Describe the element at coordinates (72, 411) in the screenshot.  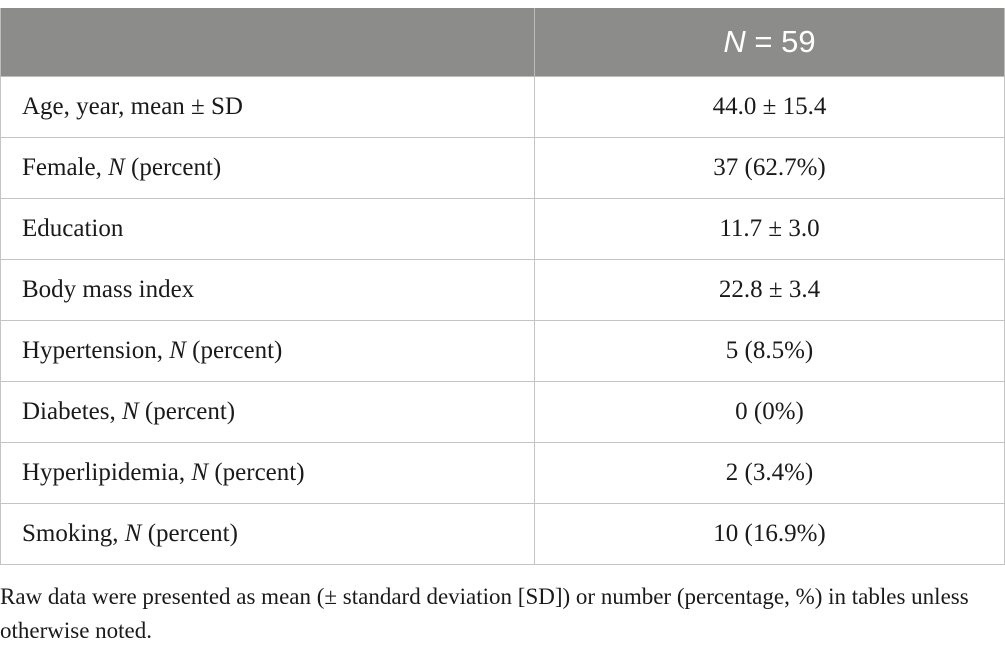
I see `row-label-text: Diabetes,` at that location.